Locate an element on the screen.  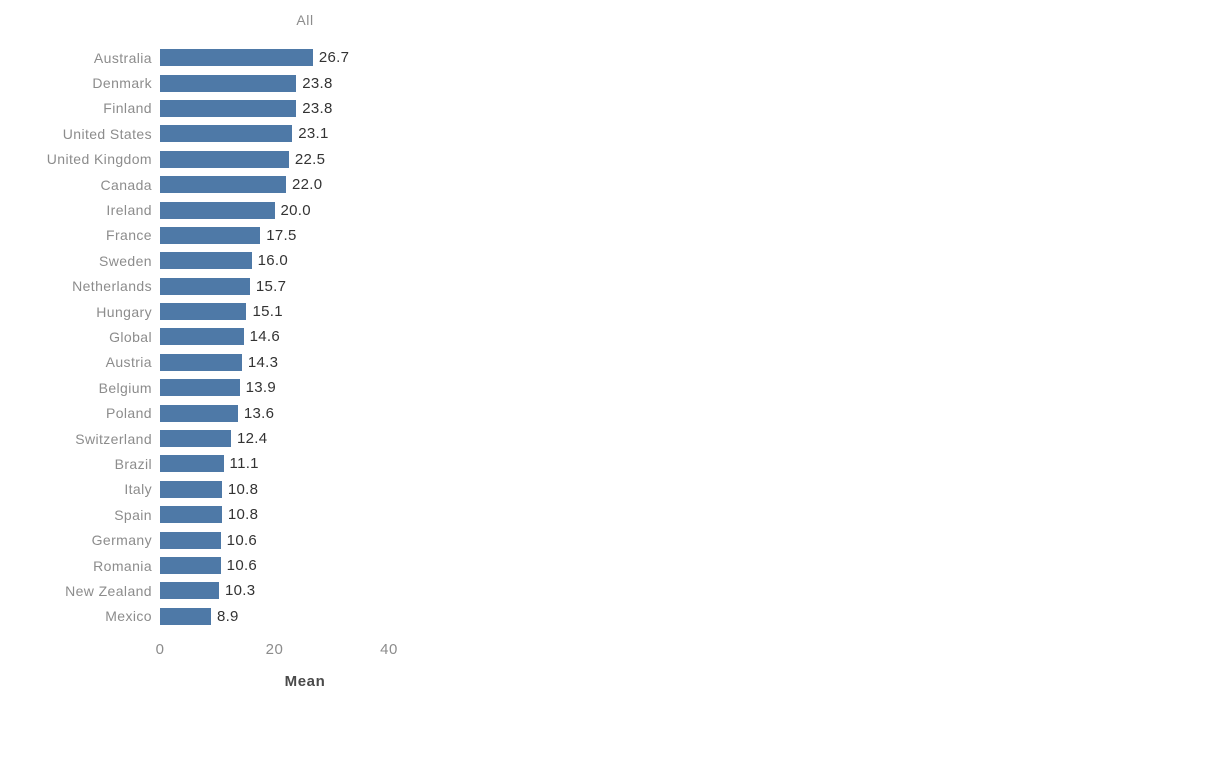
bar-row: Sweden 16.0 is located at coordinates (229, 260).